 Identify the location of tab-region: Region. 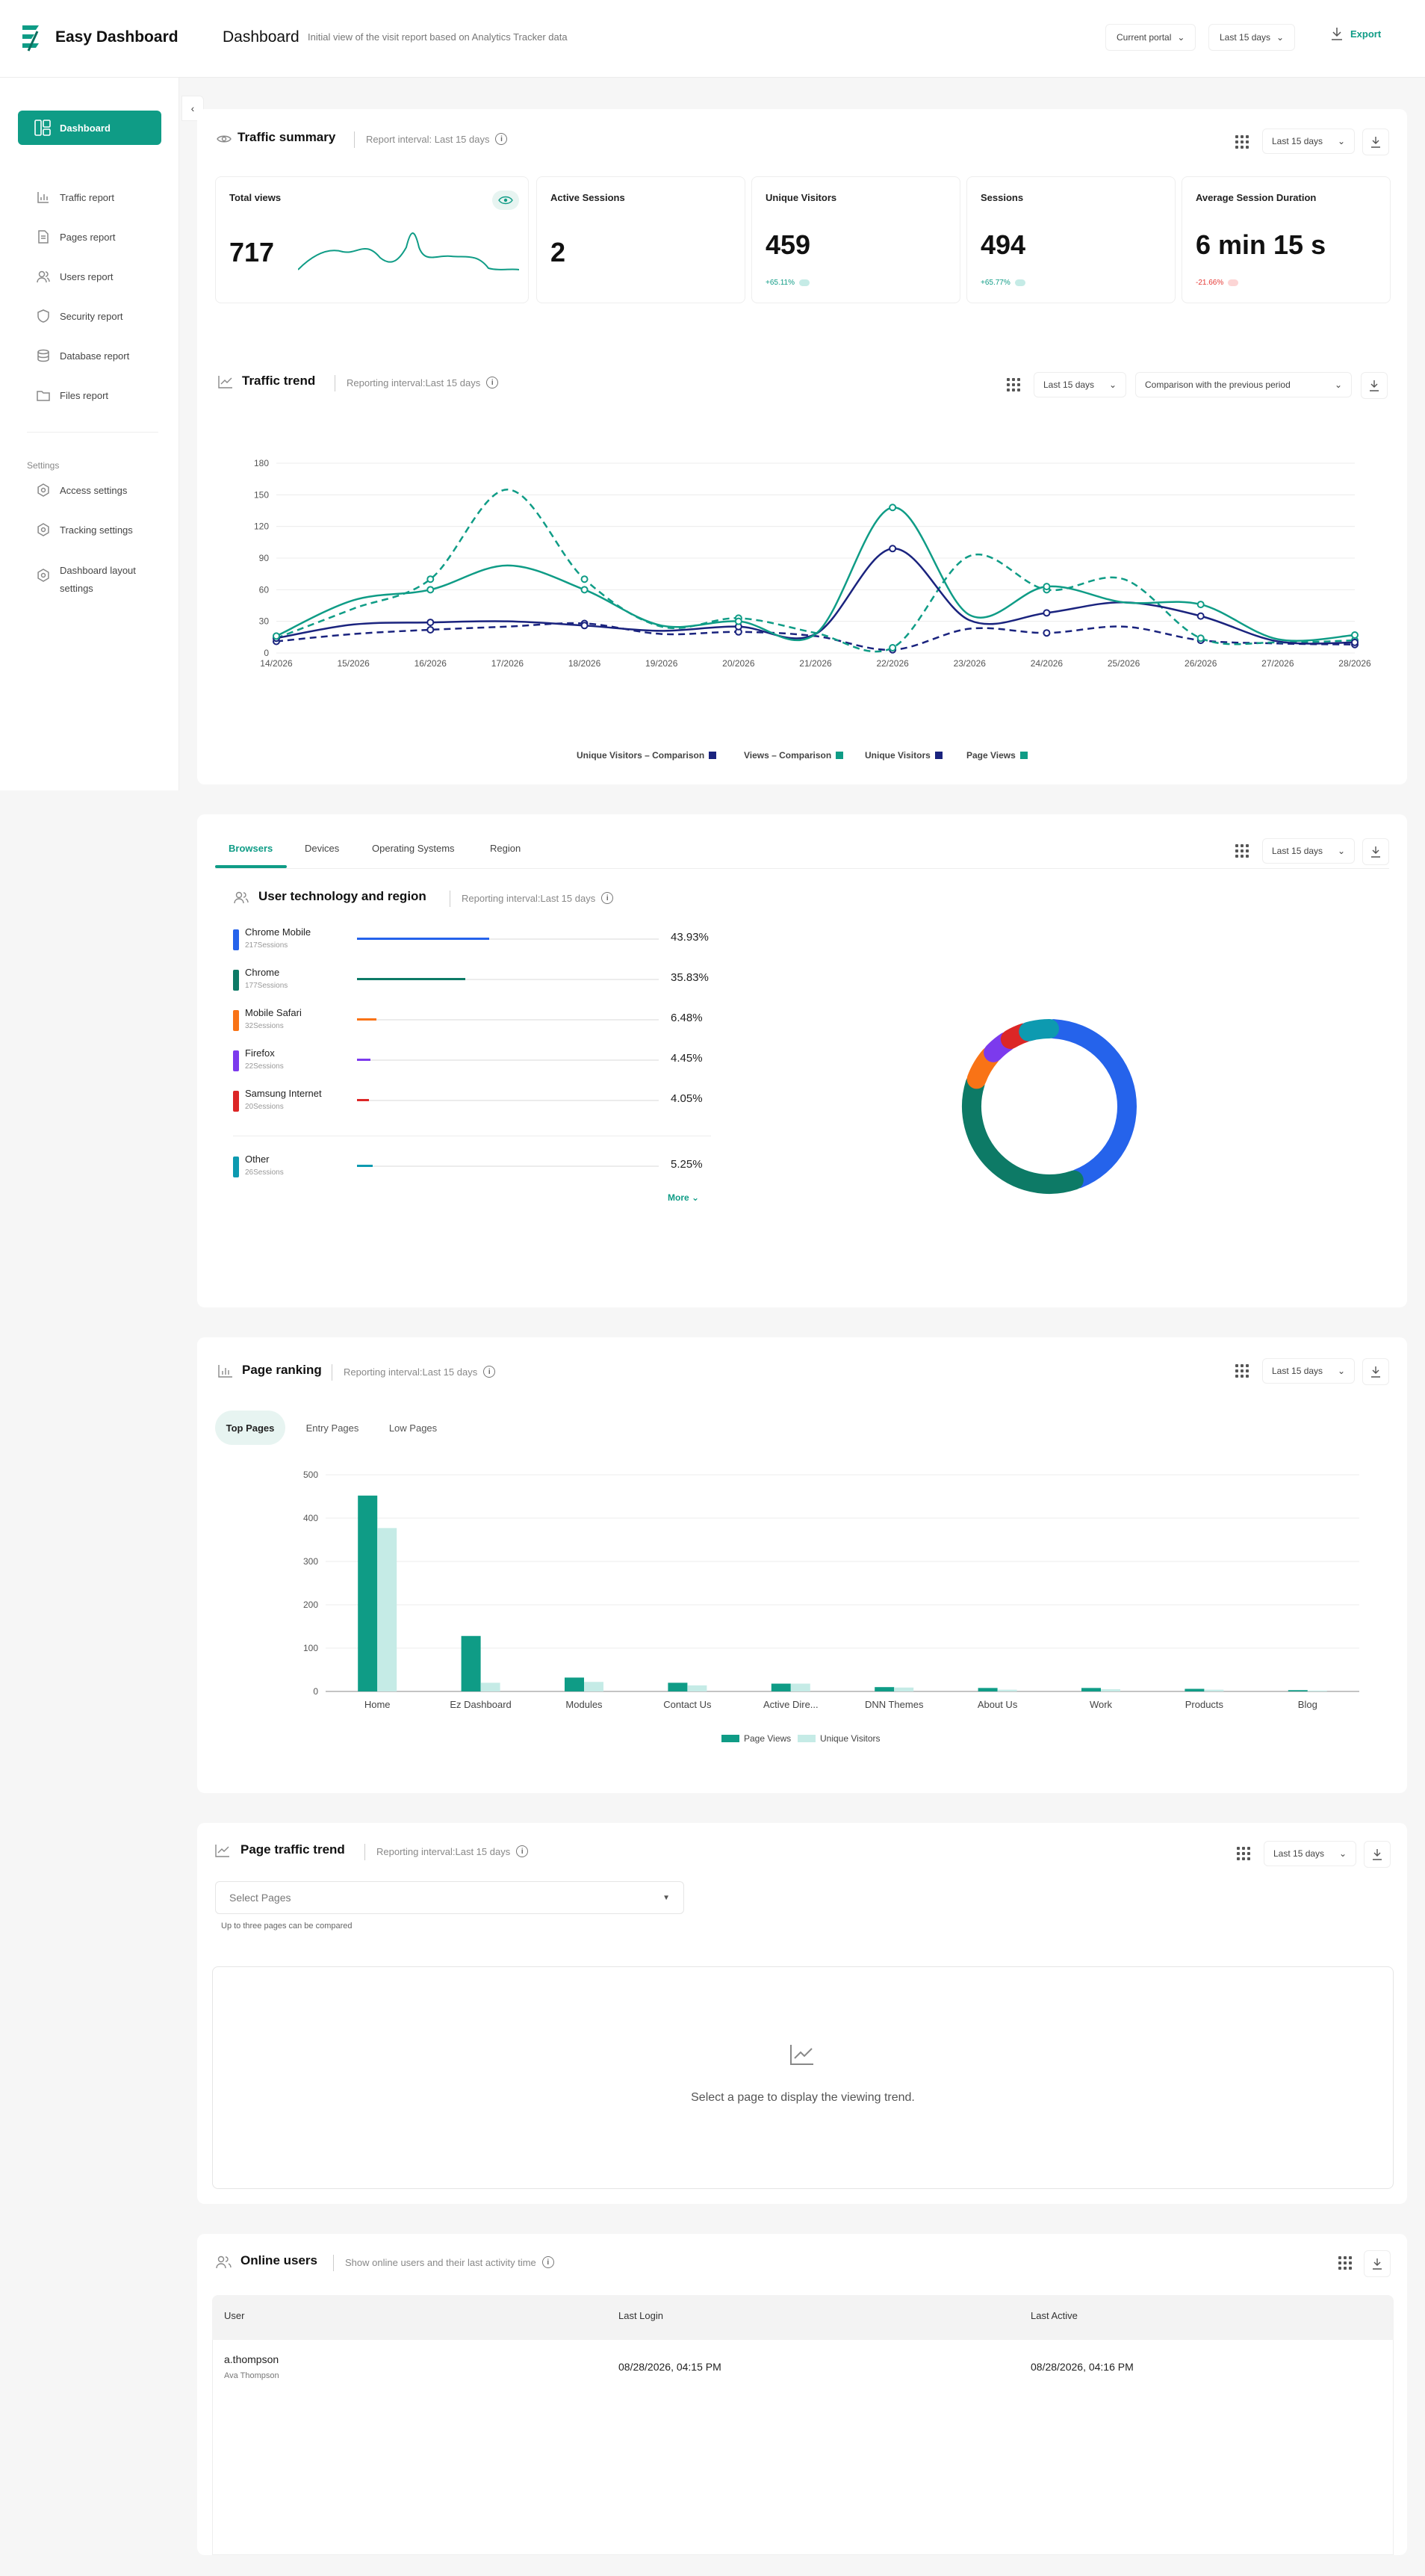
(506, 848).